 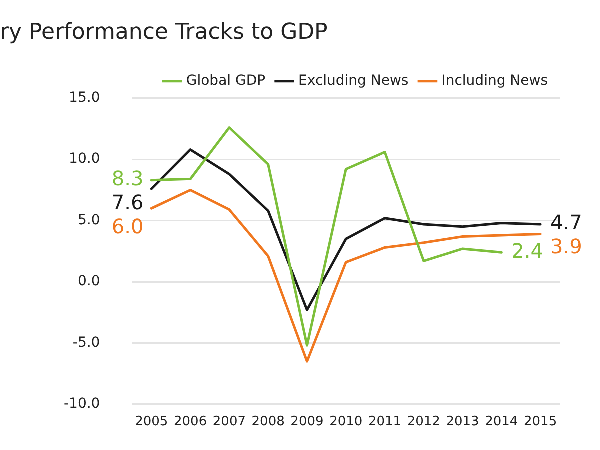 What do you see at coordinates (226, 81) in the screenshot?
I see `legend-label: Global GDP` at bounding box center [226, 81].